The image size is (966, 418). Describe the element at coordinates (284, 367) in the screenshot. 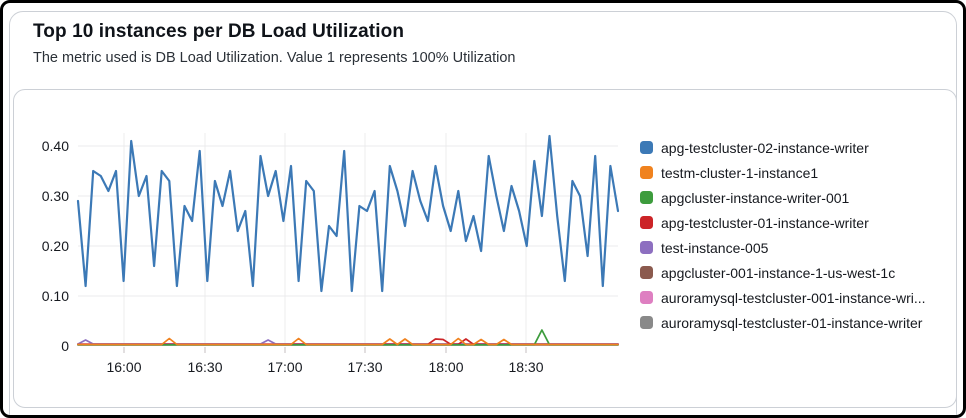

I see `x-tick-label: 17:00` at that location.